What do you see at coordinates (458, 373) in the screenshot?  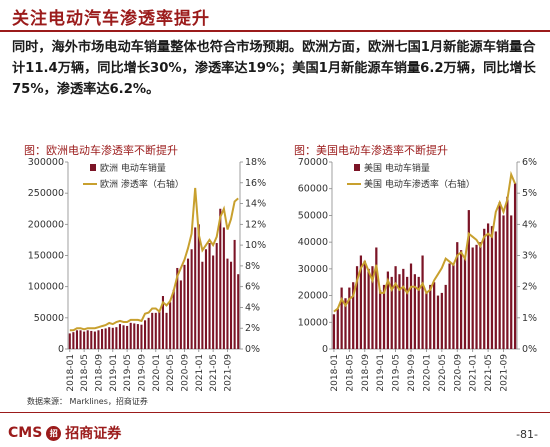 I see `us-x-tick-label: 2020-09` at bounding box center [458, 373].